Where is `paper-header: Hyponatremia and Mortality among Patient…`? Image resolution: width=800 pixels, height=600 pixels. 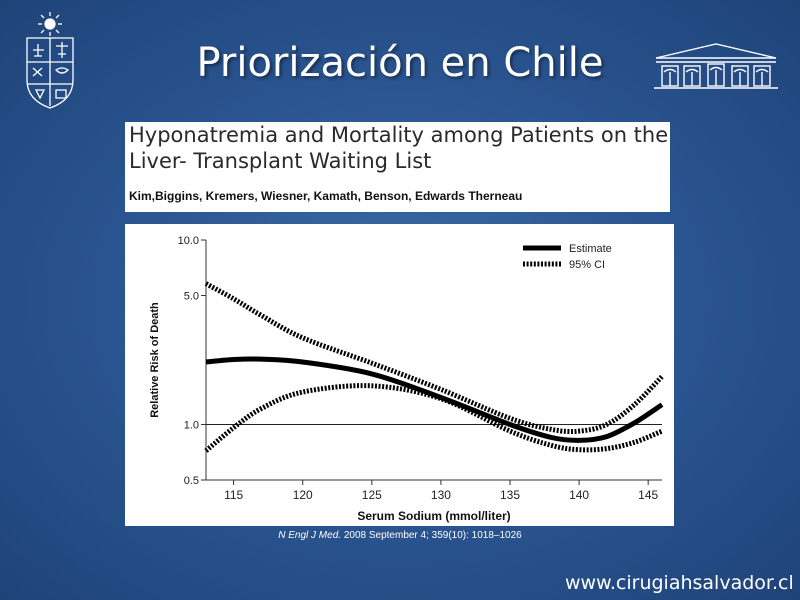 paper-header: Hyponatremia and Mortality among Patient… is located at coordinates (397, 167).